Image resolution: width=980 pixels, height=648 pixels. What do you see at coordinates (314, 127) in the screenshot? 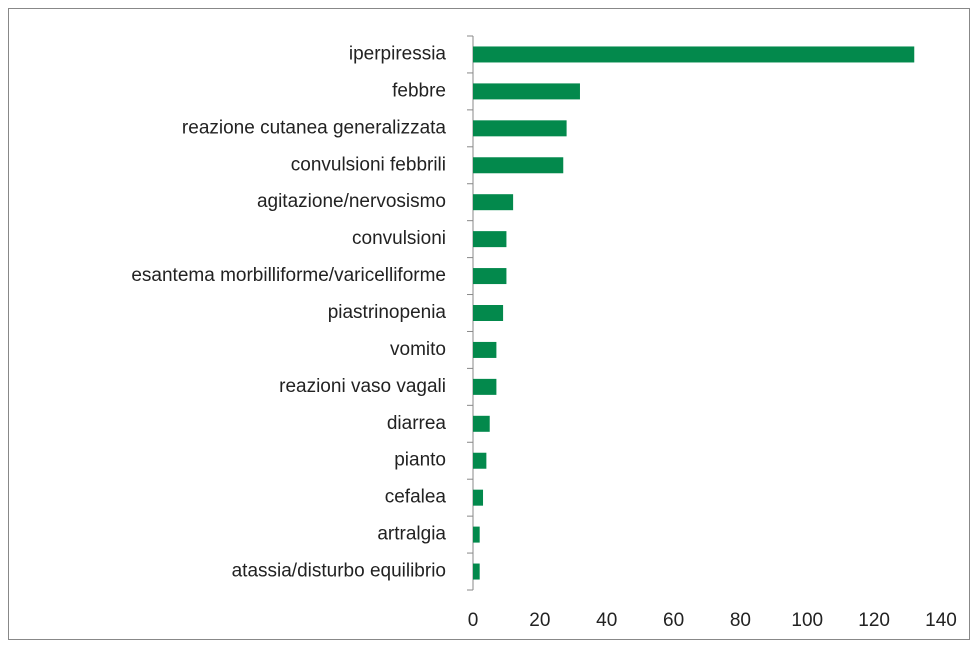
I see `y-tick-label: reazione cutanea generalizzata` at bounding box center [314, 127].